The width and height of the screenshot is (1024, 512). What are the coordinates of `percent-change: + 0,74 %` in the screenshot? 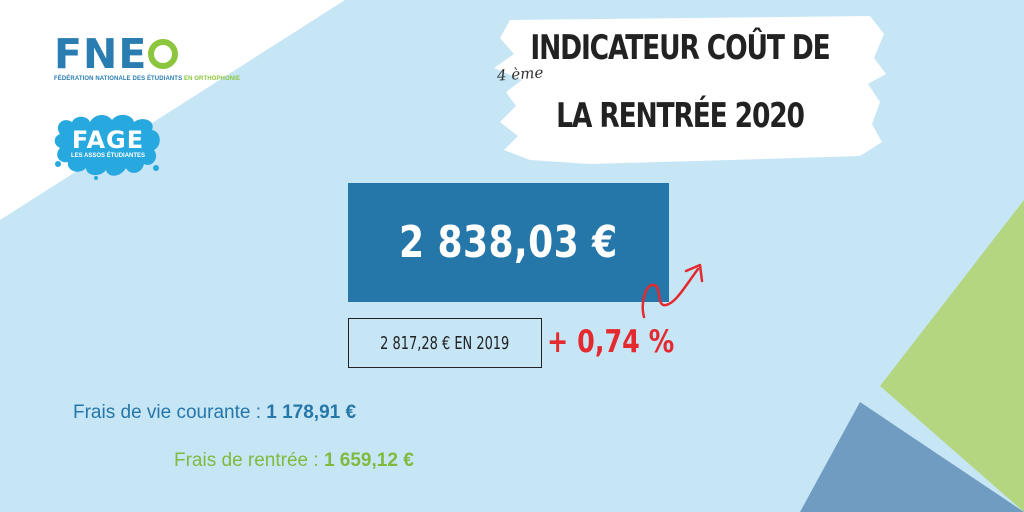 It's located at (611, 342).